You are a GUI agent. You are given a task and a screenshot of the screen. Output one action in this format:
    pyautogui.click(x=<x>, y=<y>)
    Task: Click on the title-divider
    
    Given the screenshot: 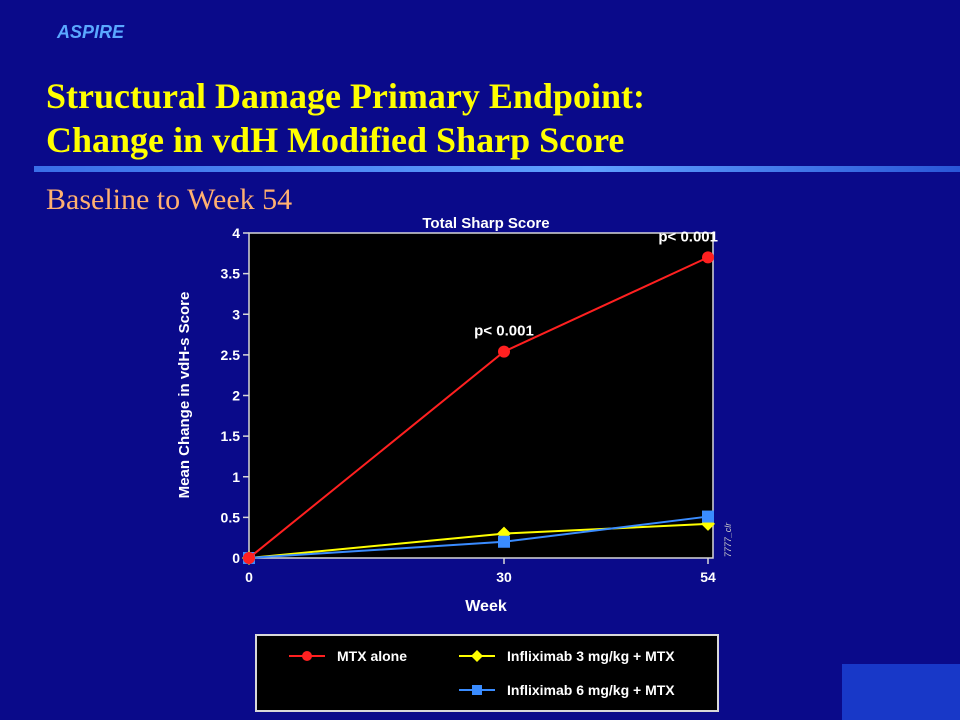 What is the action you would take?
    pyautogui.click(x=497, y=169)
    